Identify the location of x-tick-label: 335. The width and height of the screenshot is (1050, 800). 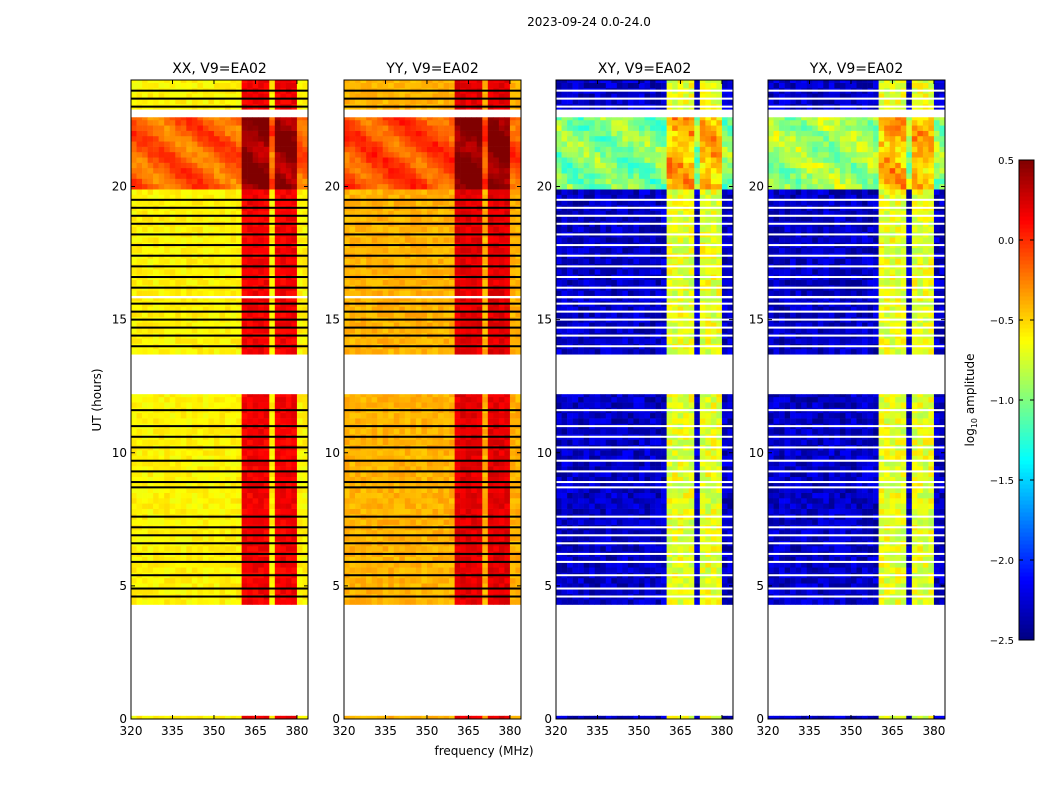
(172, 731).